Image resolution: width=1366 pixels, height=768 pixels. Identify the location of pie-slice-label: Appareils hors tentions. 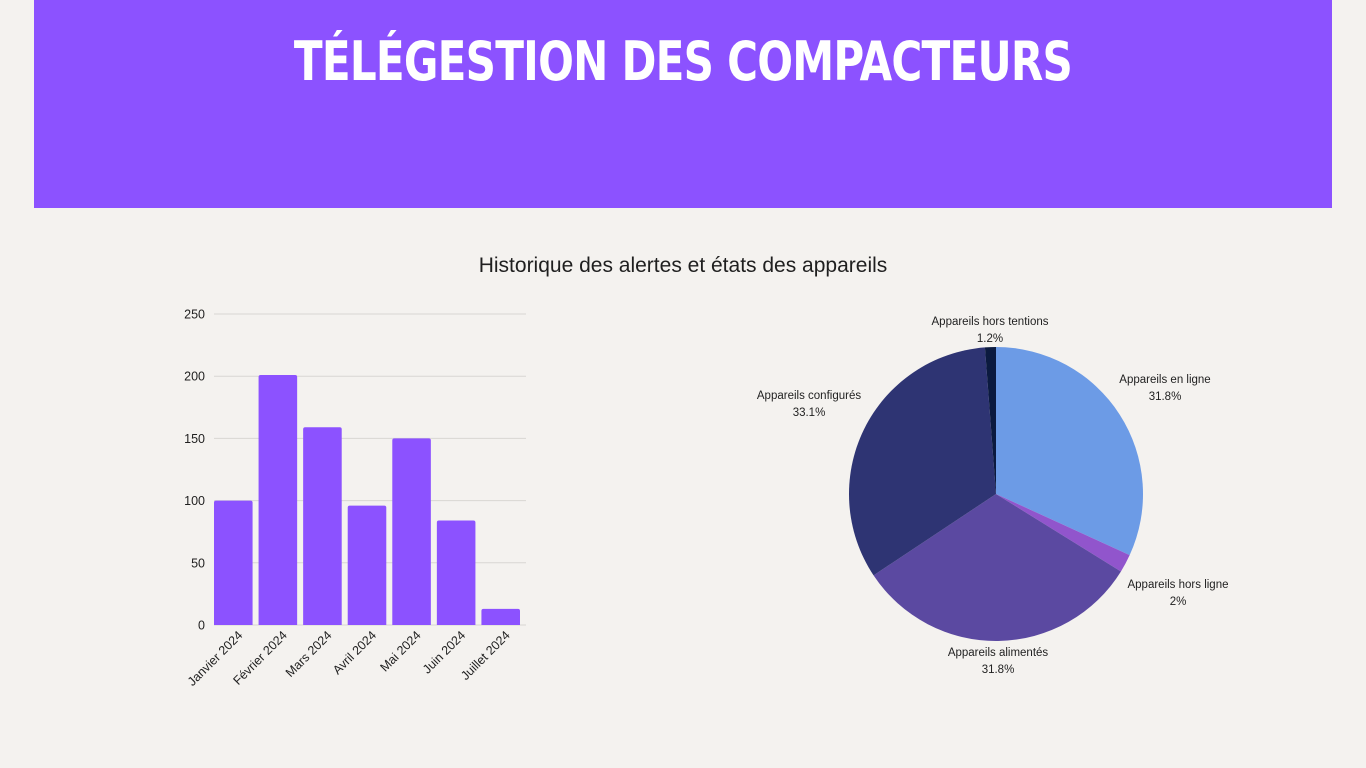
(990, 322).